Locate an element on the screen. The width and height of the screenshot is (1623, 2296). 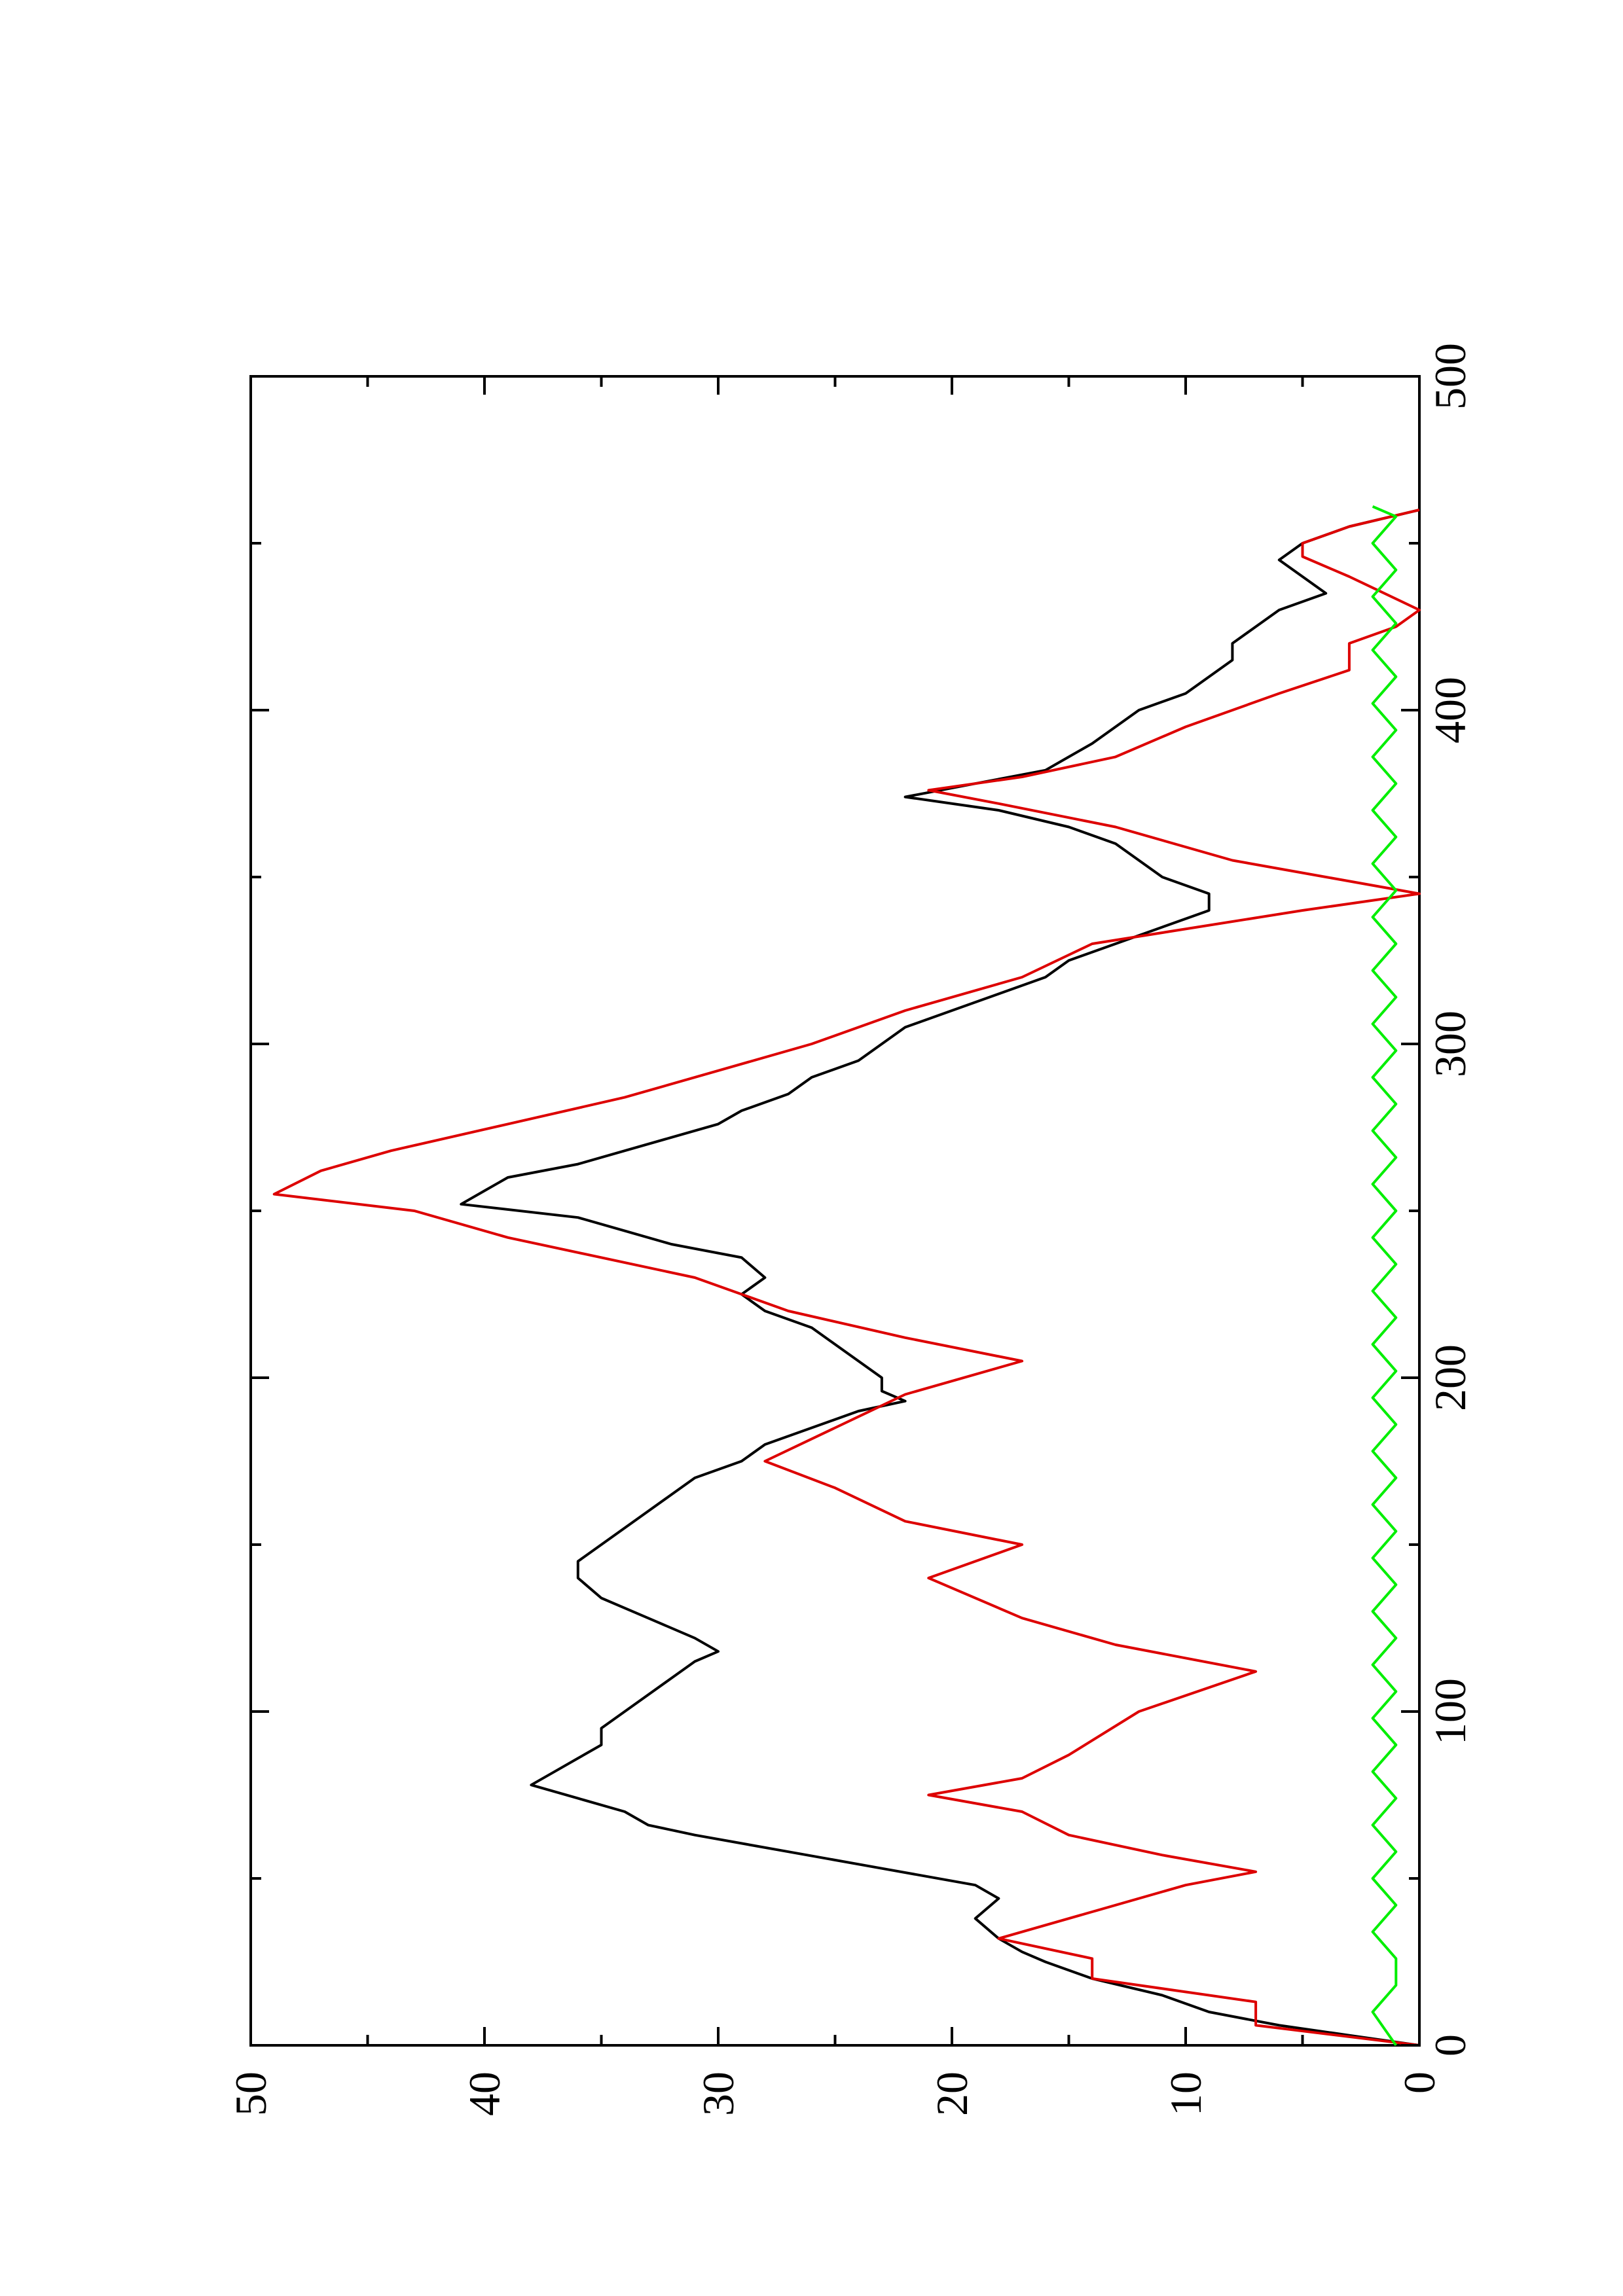
x-tick-label: 0 is located at coordinates (1450, 2045).